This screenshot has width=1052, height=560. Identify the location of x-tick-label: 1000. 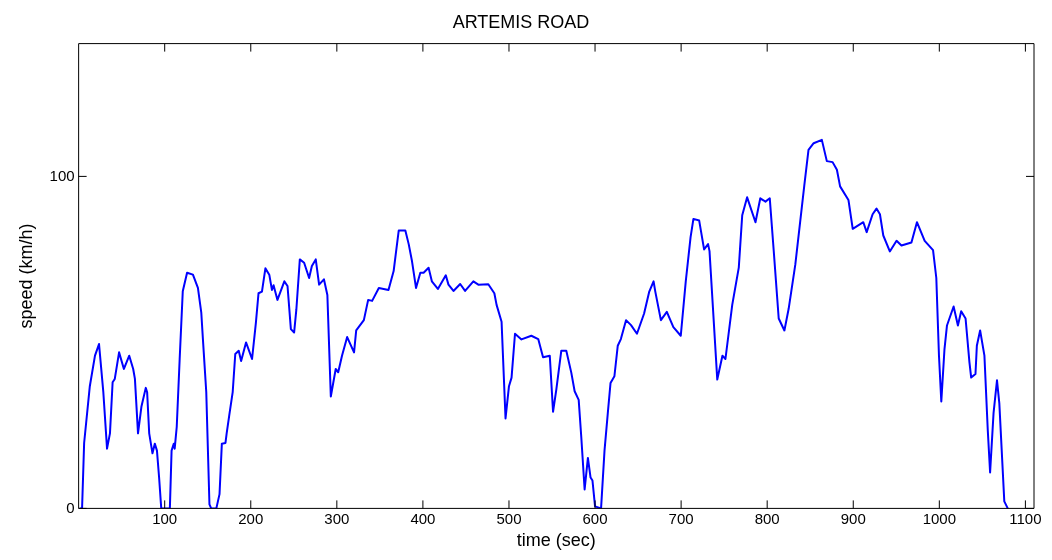
(939, 518).